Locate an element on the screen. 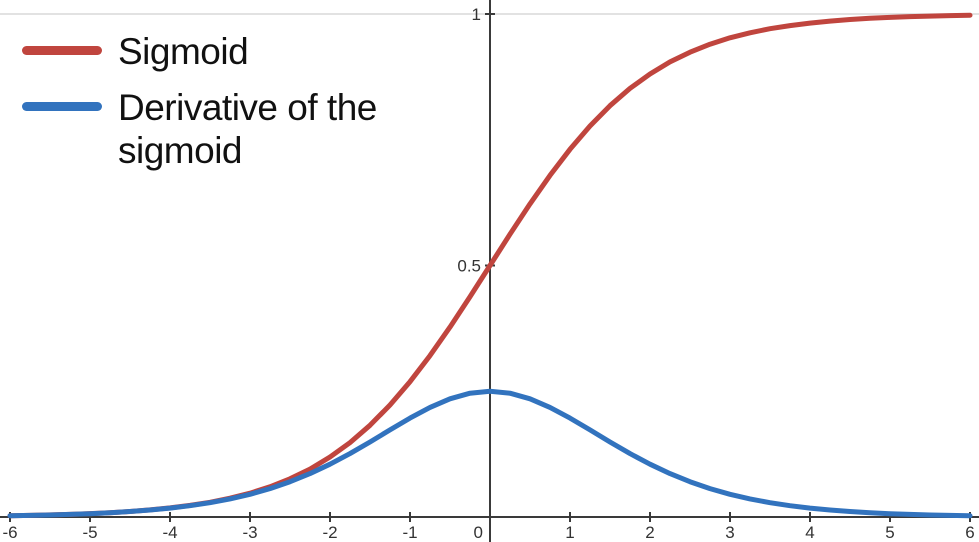  legend-label-derivative: Derivative of the sigmoid is located at coordinates (247, 129).